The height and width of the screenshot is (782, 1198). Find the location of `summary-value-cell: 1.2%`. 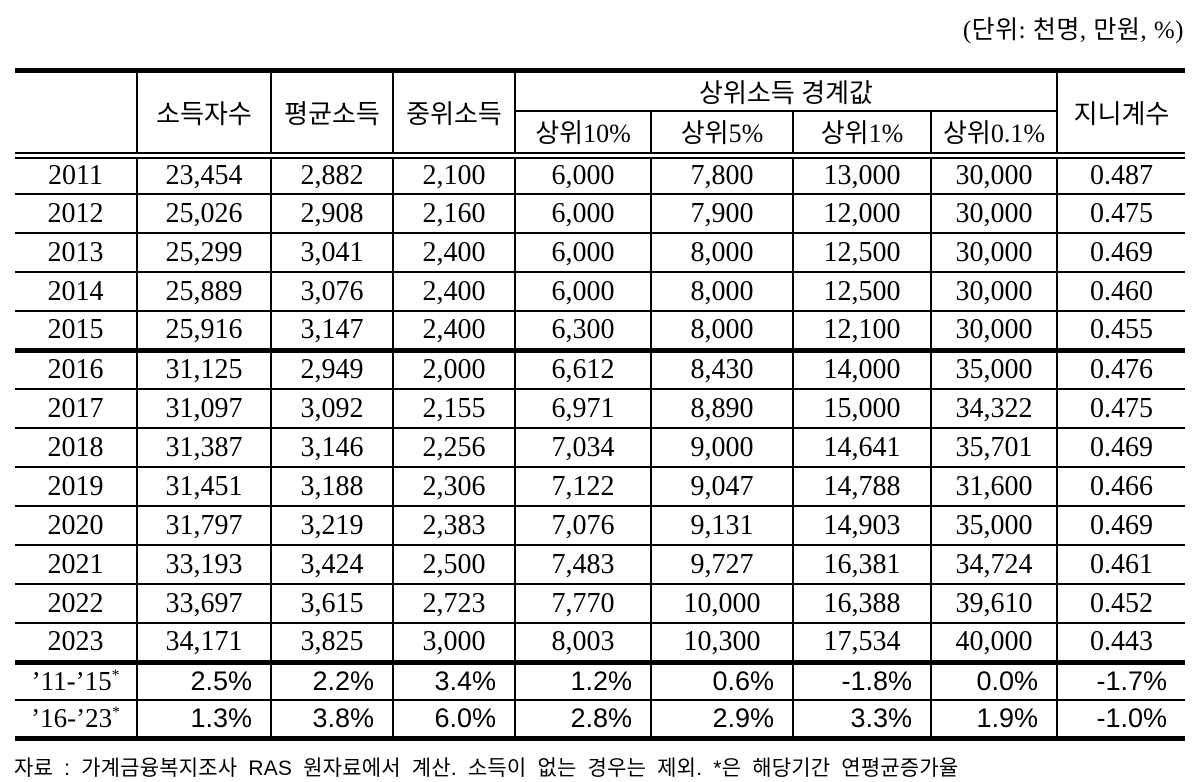

summary-value-cell: 1.2% is located at coordinates (582, 680).